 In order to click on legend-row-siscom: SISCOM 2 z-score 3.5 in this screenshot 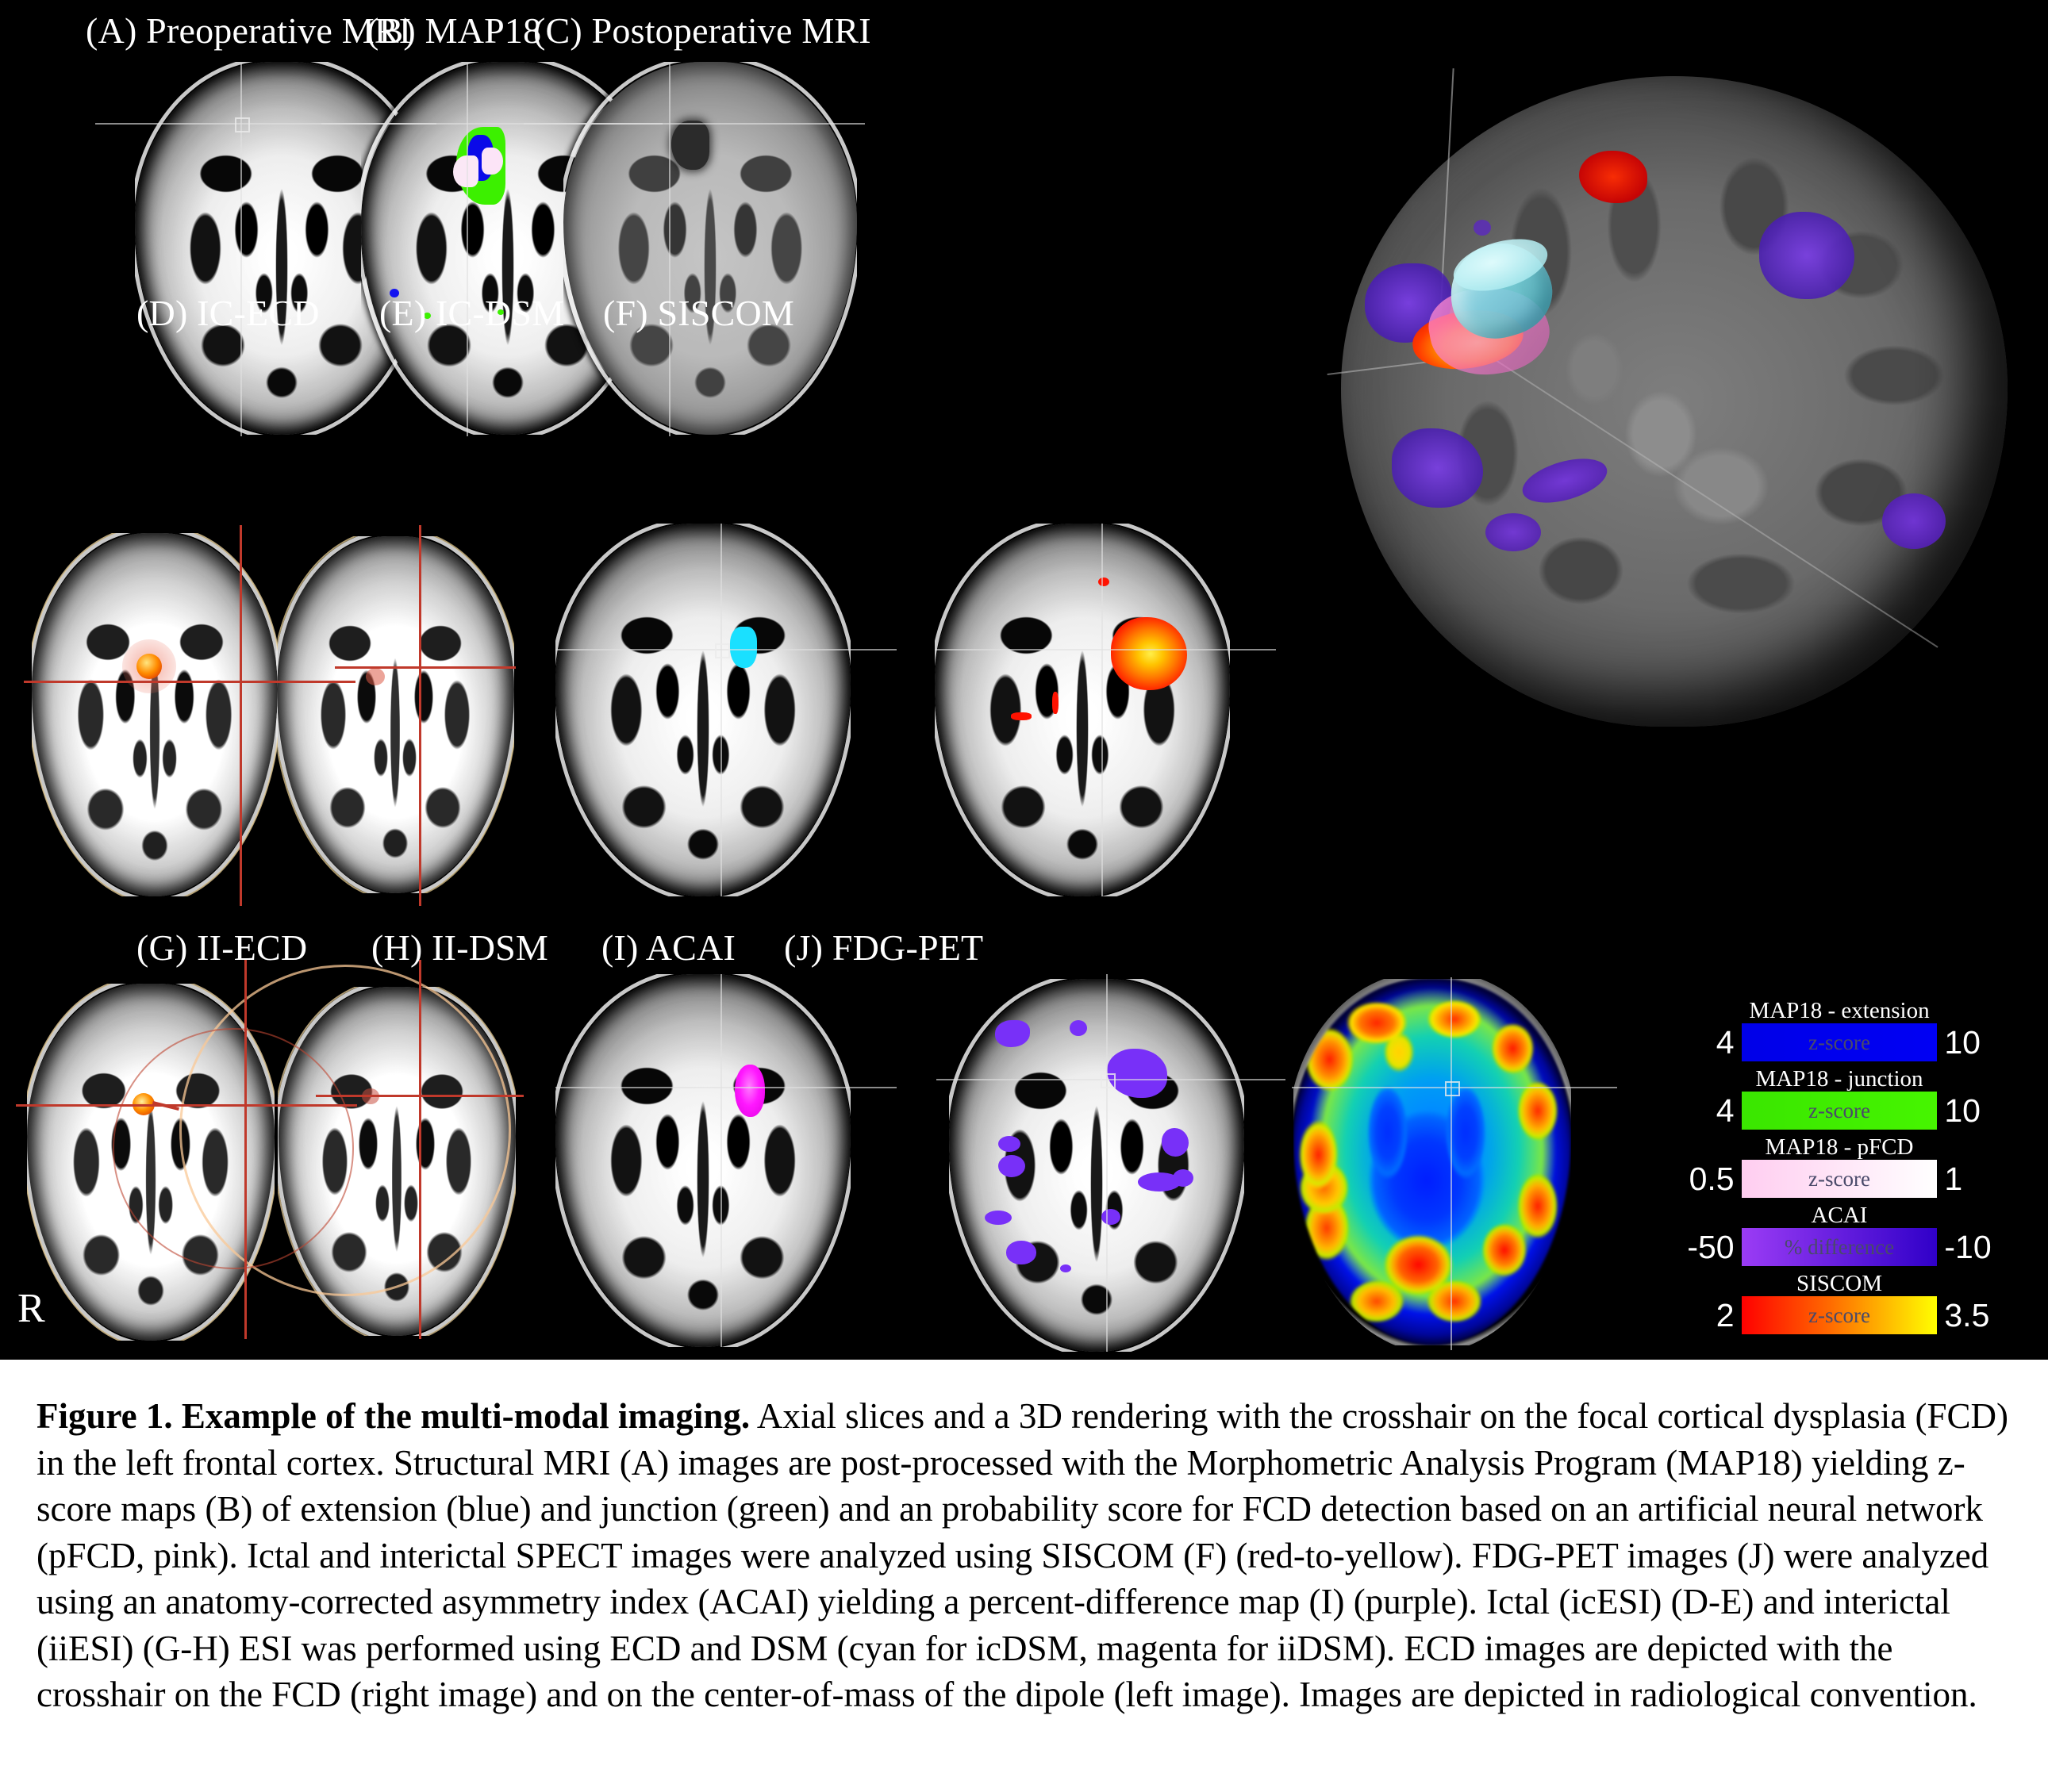, I will do `click(1839, 1302)`.